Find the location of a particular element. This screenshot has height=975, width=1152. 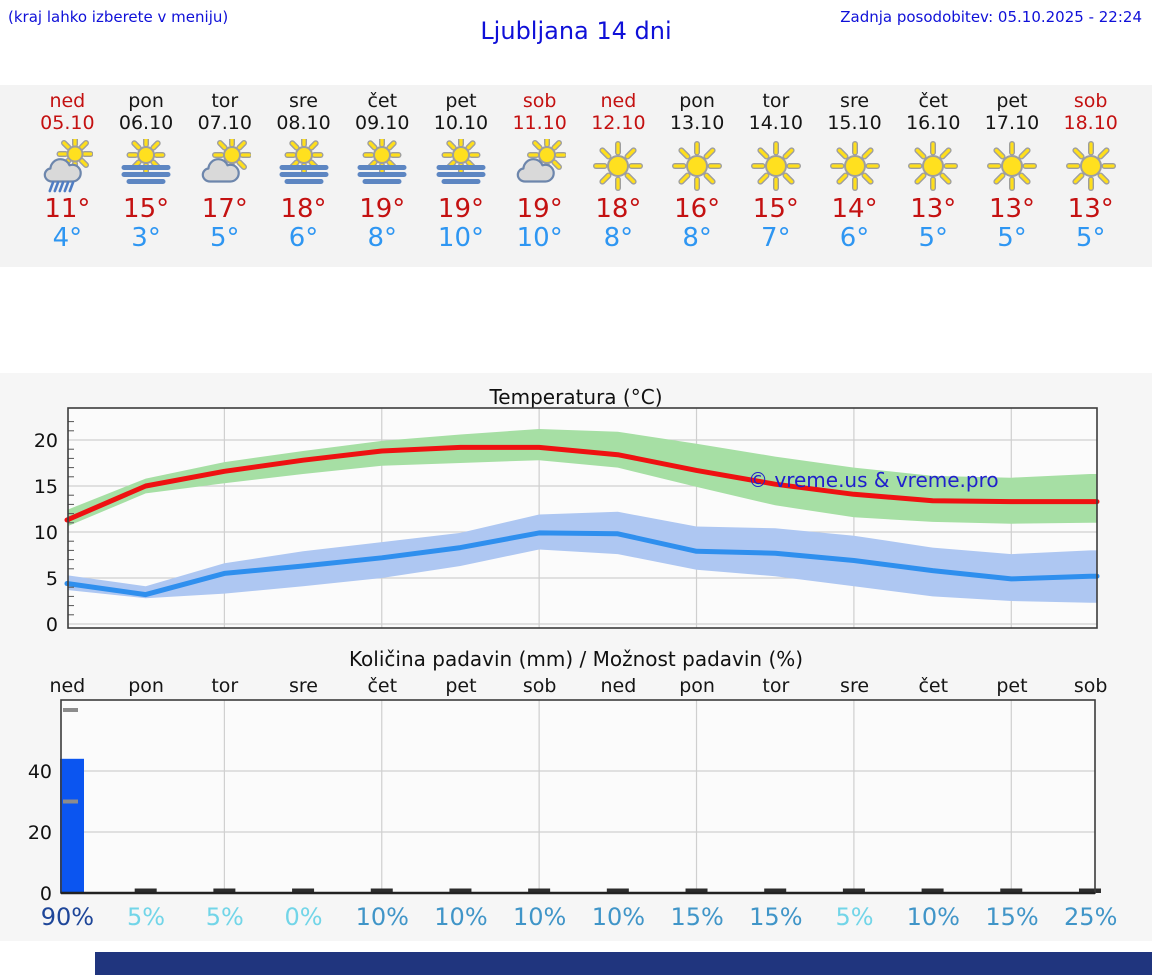

precip-day-label: sre is located at coordinates (855, 686).